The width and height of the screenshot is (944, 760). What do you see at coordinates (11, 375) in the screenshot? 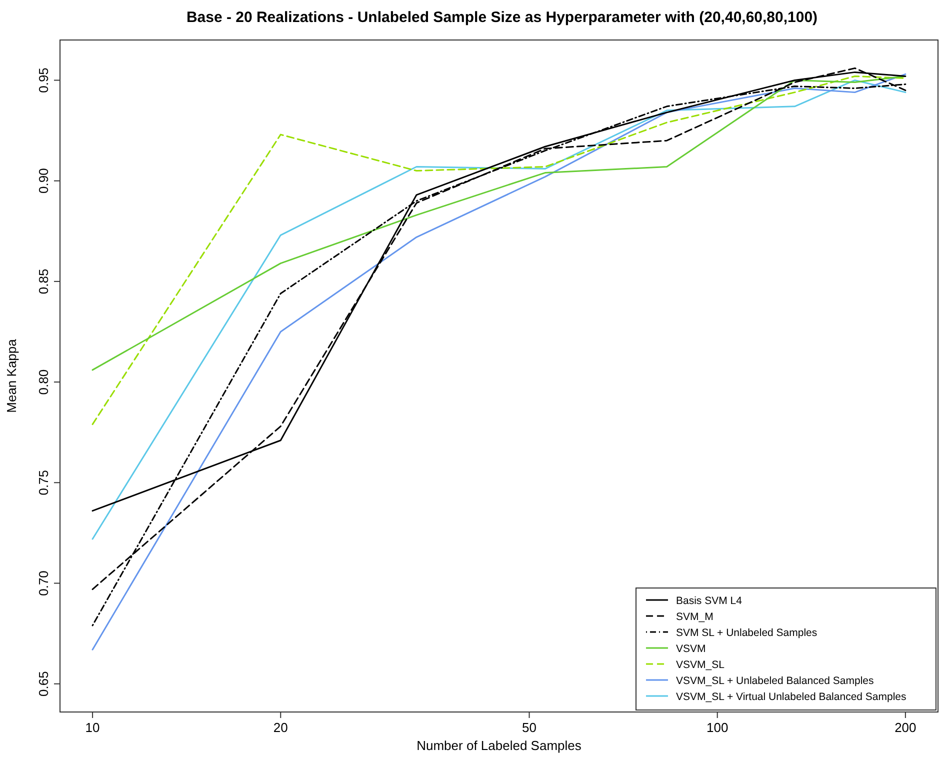
I see `y-axis-title: Mean Kappa` at bounding box center [11, 375].